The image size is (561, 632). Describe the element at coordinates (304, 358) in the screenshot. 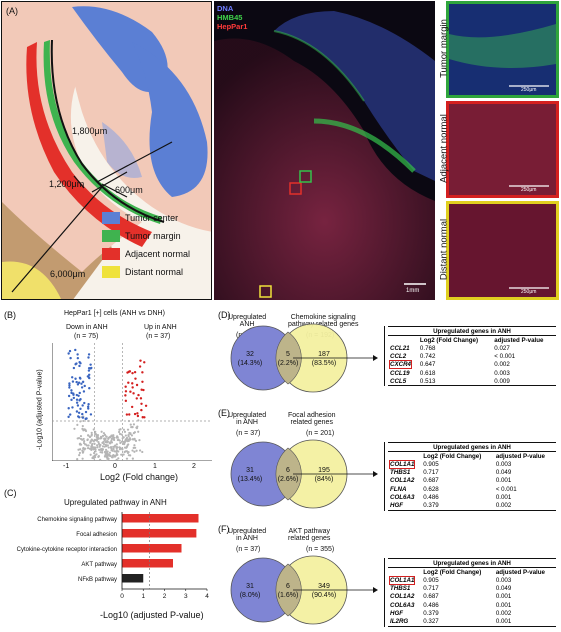

I see `venn-diagram: 32 (14.3%) 5 (2.2%) 187 (83.5%)` at that location.